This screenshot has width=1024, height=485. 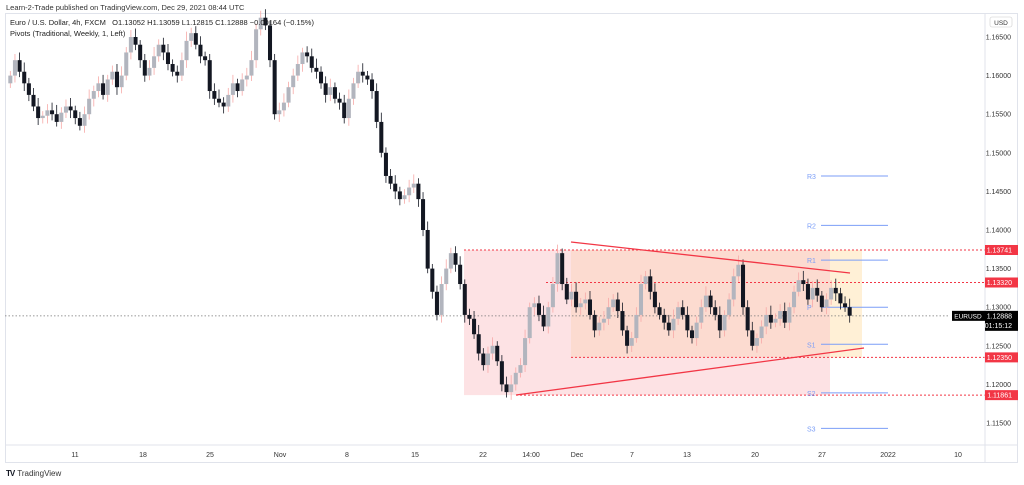 I want to click on svg-text: 1.12350, so click(x=999, y=358).